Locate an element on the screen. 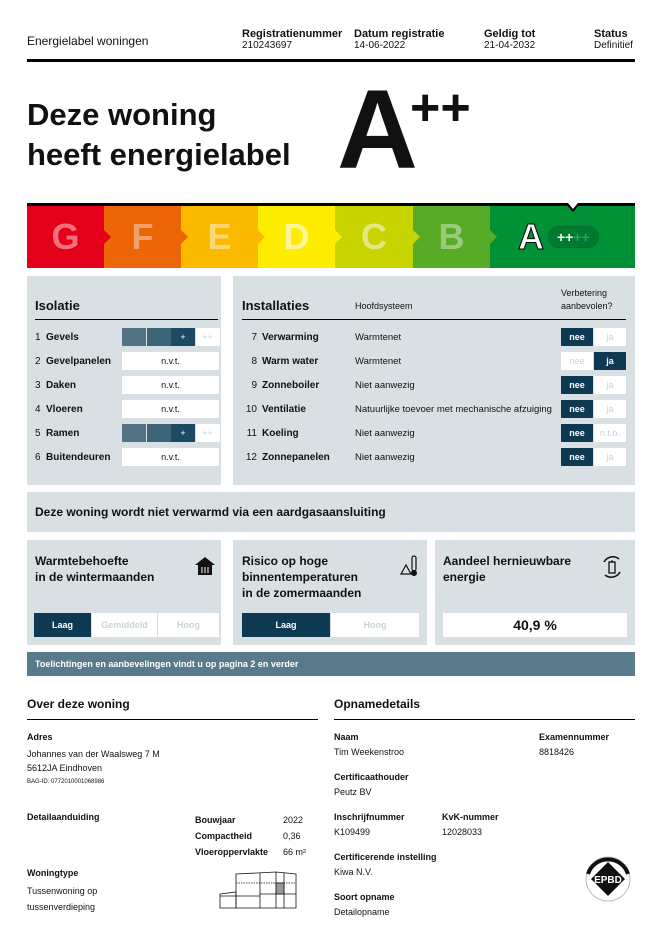 This screenshot has height=935, width=662. datum-registratie: Datum registratie 14-06-2022 is located at coordinates (399, 39).